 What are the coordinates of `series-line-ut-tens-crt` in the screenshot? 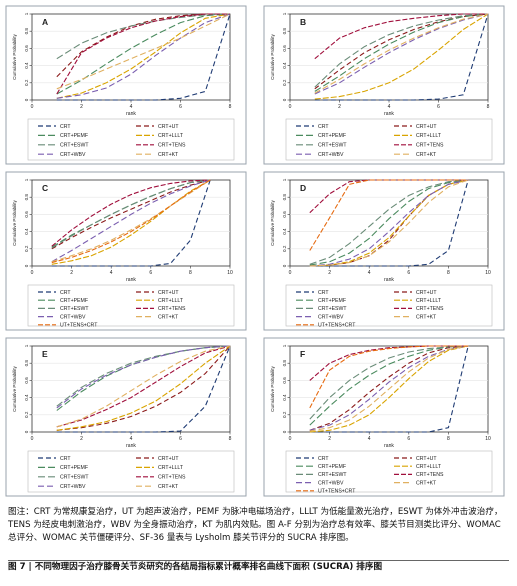 It's located at (131, 221).